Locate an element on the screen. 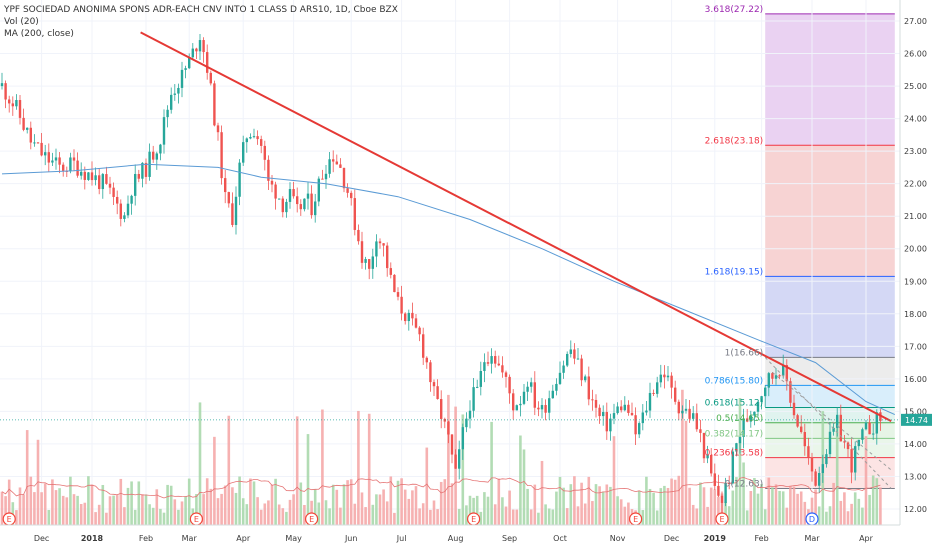 Image resolution: width=932 pixels, height=550 pixels. volume-indicator-label: Vol (20) is located at coordinates (21, 22).